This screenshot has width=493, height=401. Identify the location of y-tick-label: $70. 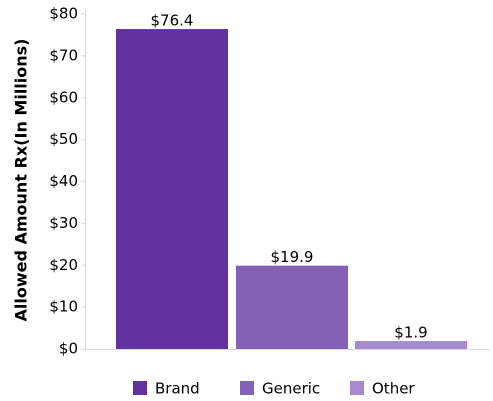
(63, 55).